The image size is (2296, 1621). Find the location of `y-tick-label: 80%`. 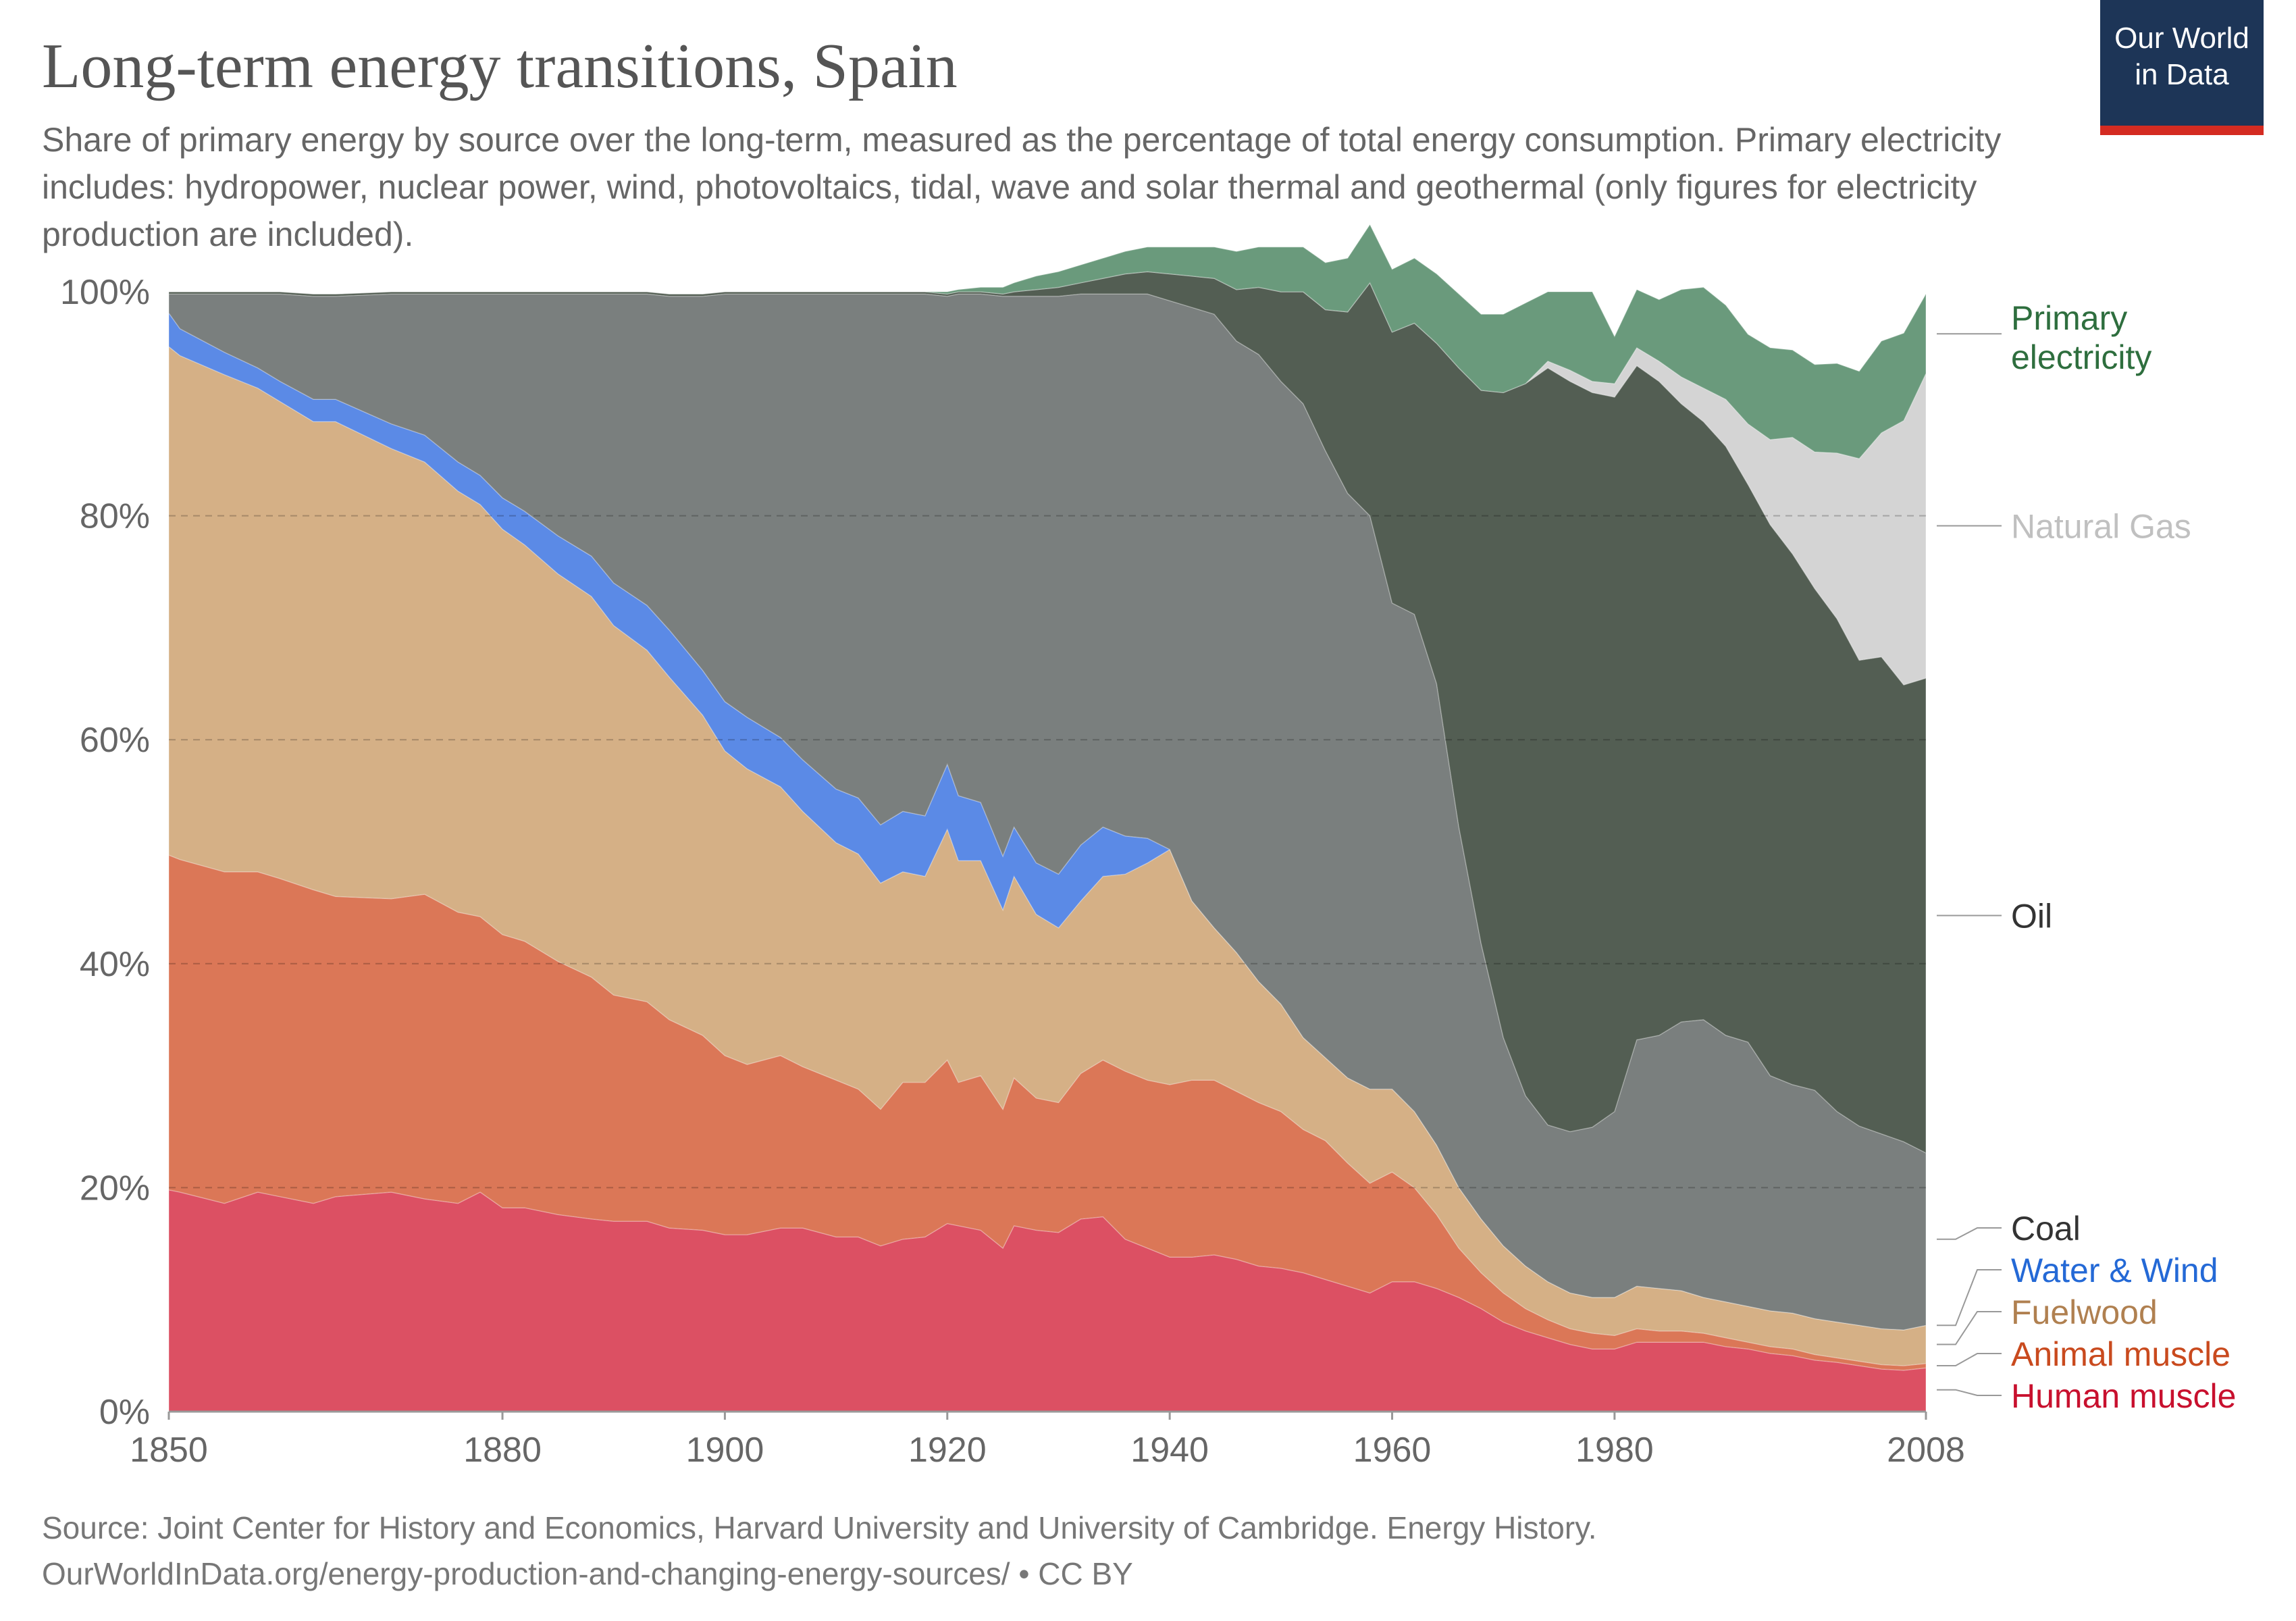

y-tick-label: 80% is located at coordinates (115, 516).